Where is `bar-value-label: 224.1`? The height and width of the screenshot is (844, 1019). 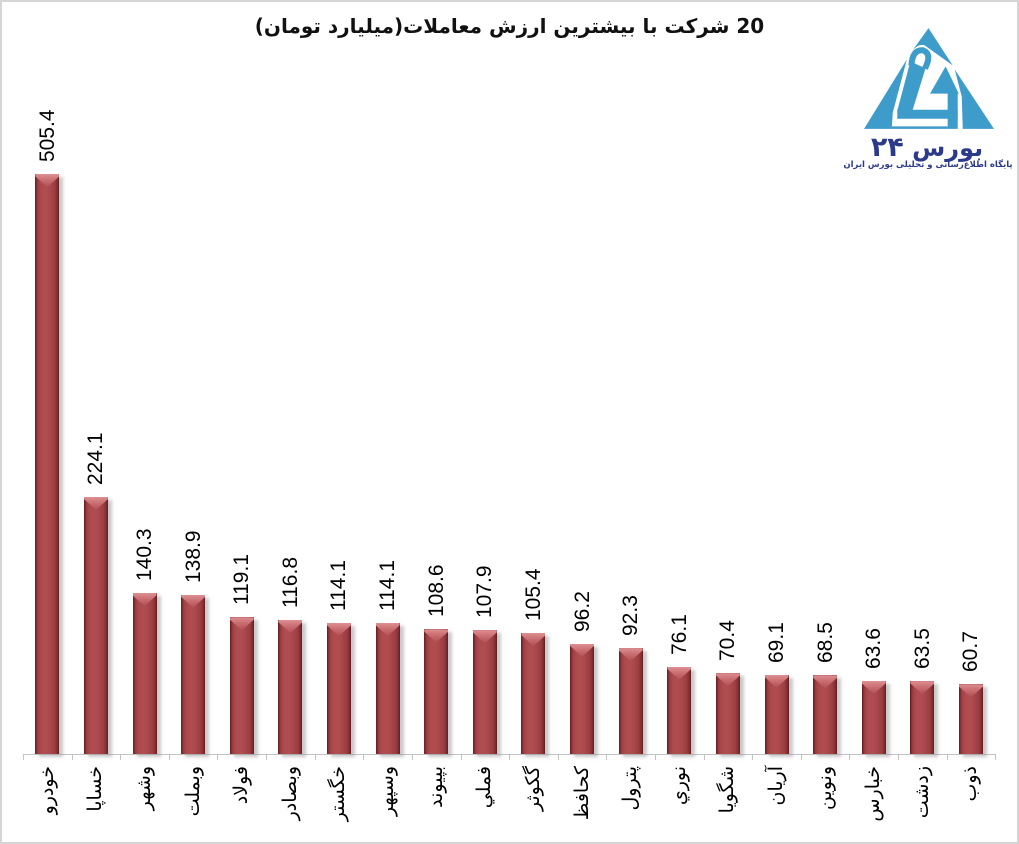 bar-value-label: 224.1 is located at coordinates (96, 458).